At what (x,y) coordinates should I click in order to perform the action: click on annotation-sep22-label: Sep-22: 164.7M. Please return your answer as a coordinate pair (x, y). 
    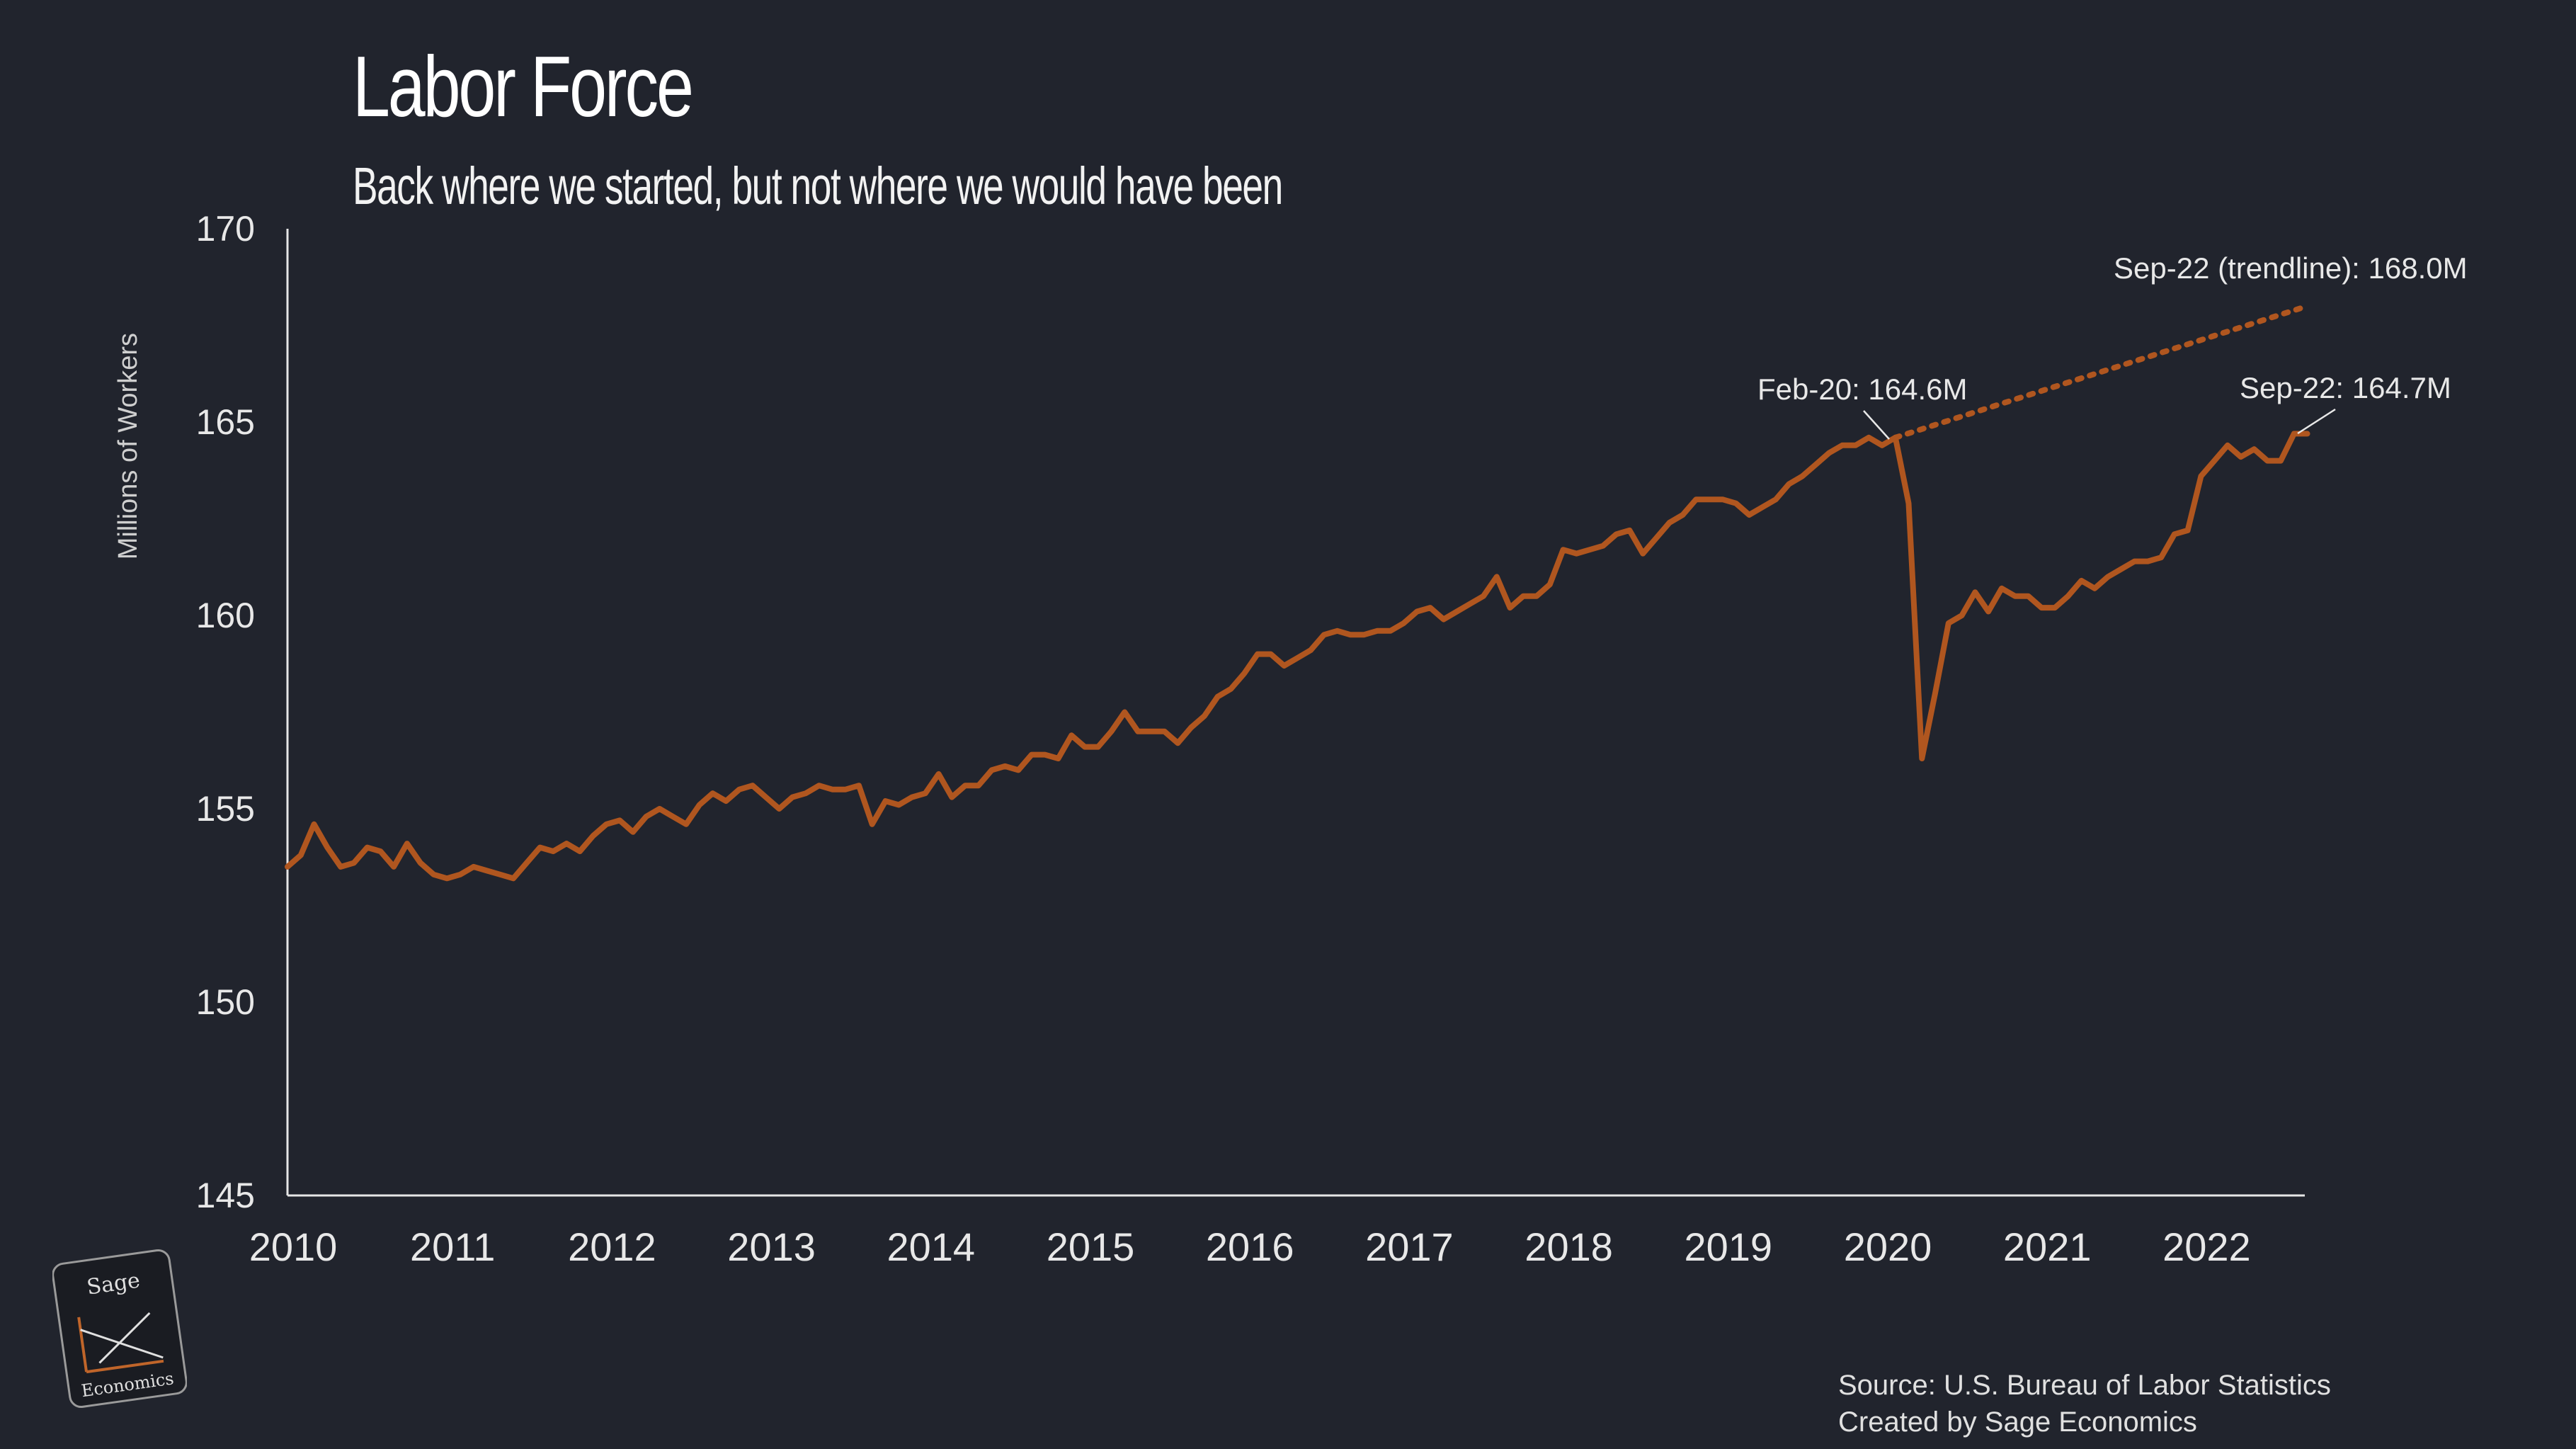
    Looking at the image, I should click on (2345, 387).